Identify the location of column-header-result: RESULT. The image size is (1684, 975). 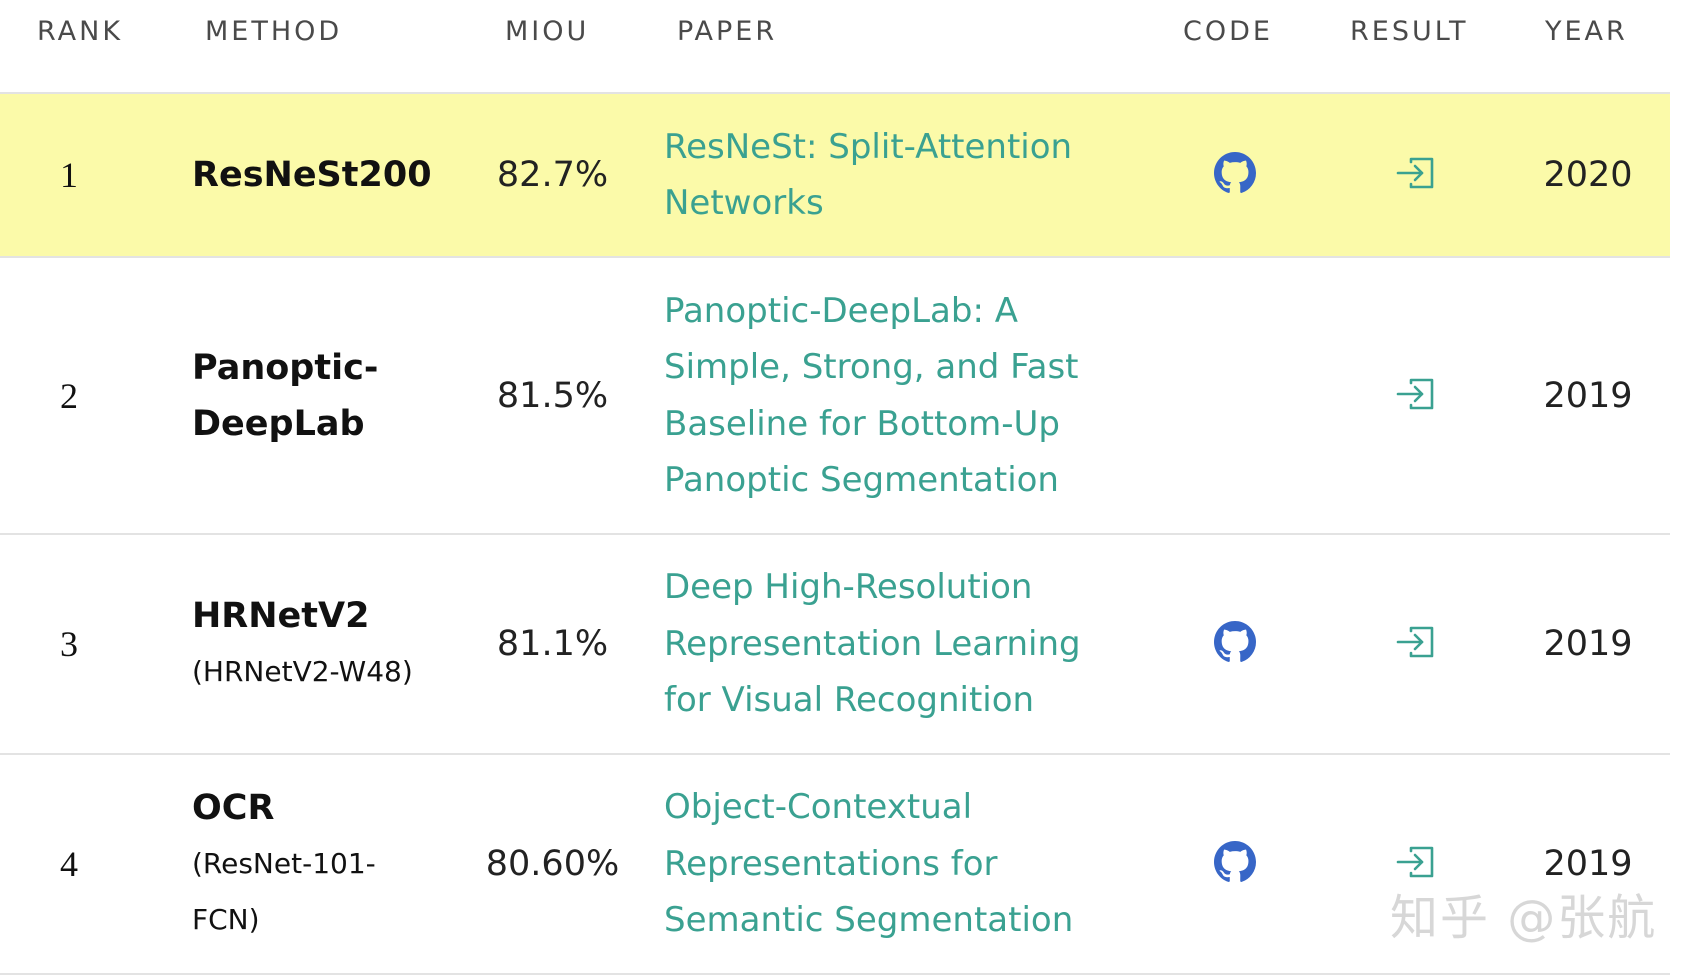
(1409, 31).